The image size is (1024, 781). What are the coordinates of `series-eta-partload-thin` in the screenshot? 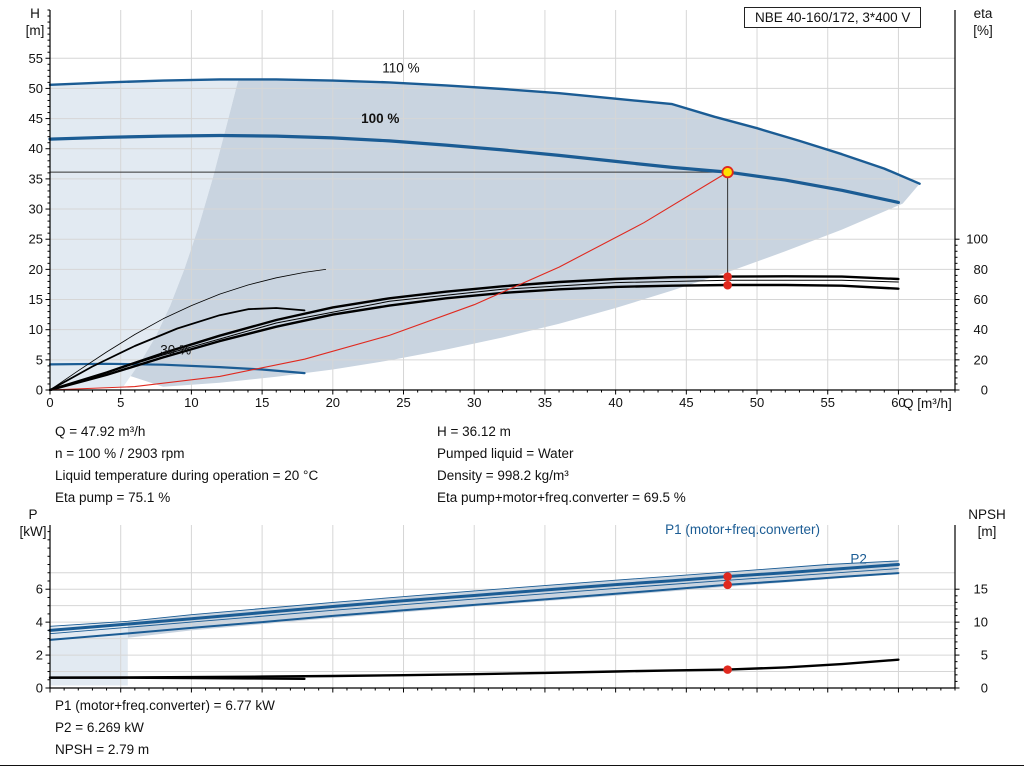 It's located at (188, 329).